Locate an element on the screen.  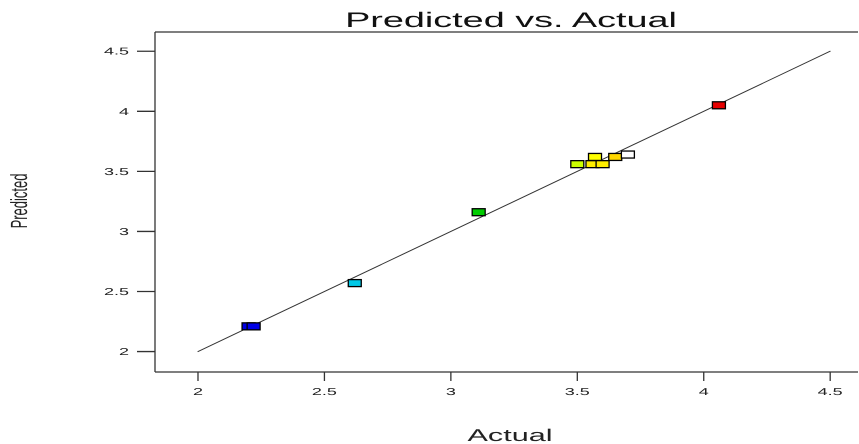
y-axis-title: Predicted is located at coordinates (20, 201).